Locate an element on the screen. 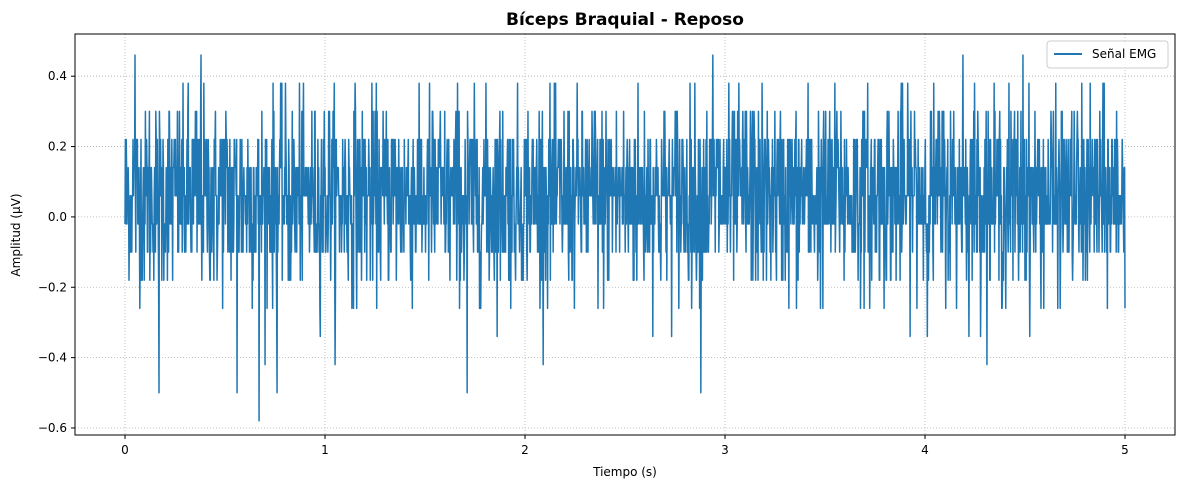  y-tick-label: 0.0 is located at coordinates (57, 217).